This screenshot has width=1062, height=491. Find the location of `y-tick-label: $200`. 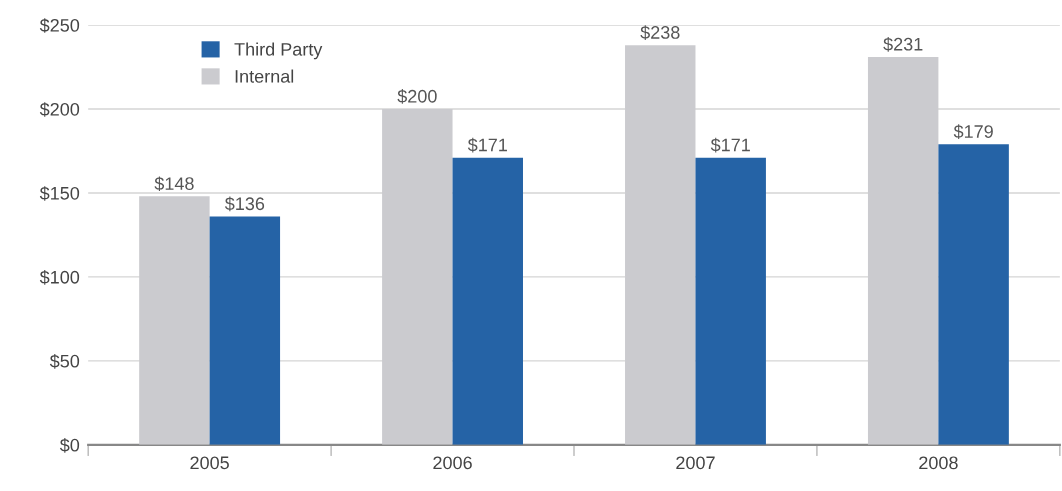

y-tick-label: $200 is located at coordinates (59, 109).